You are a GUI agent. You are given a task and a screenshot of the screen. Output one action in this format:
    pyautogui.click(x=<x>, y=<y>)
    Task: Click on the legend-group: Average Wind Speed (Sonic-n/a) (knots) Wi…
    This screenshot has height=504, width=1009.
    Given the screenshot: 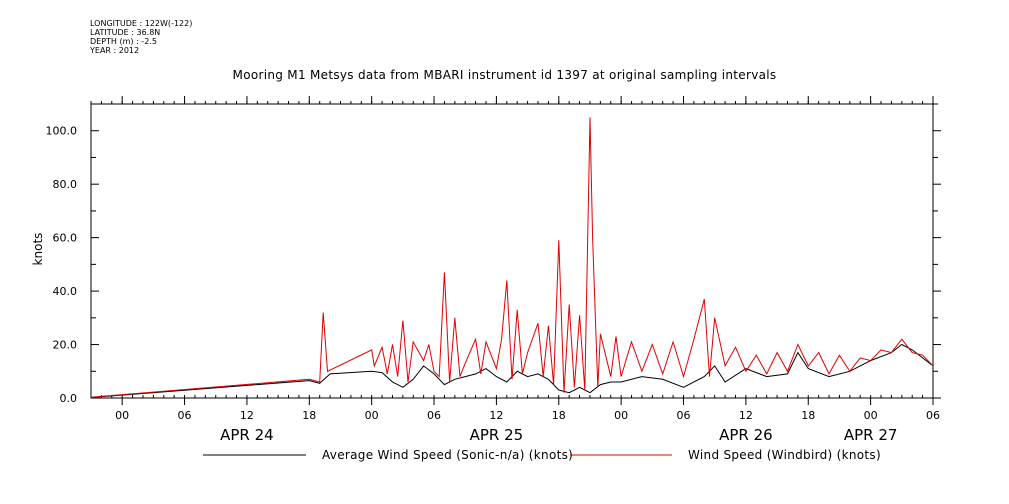 What is the action you would take?
    pyautogui.click(x=542, y=455)
    